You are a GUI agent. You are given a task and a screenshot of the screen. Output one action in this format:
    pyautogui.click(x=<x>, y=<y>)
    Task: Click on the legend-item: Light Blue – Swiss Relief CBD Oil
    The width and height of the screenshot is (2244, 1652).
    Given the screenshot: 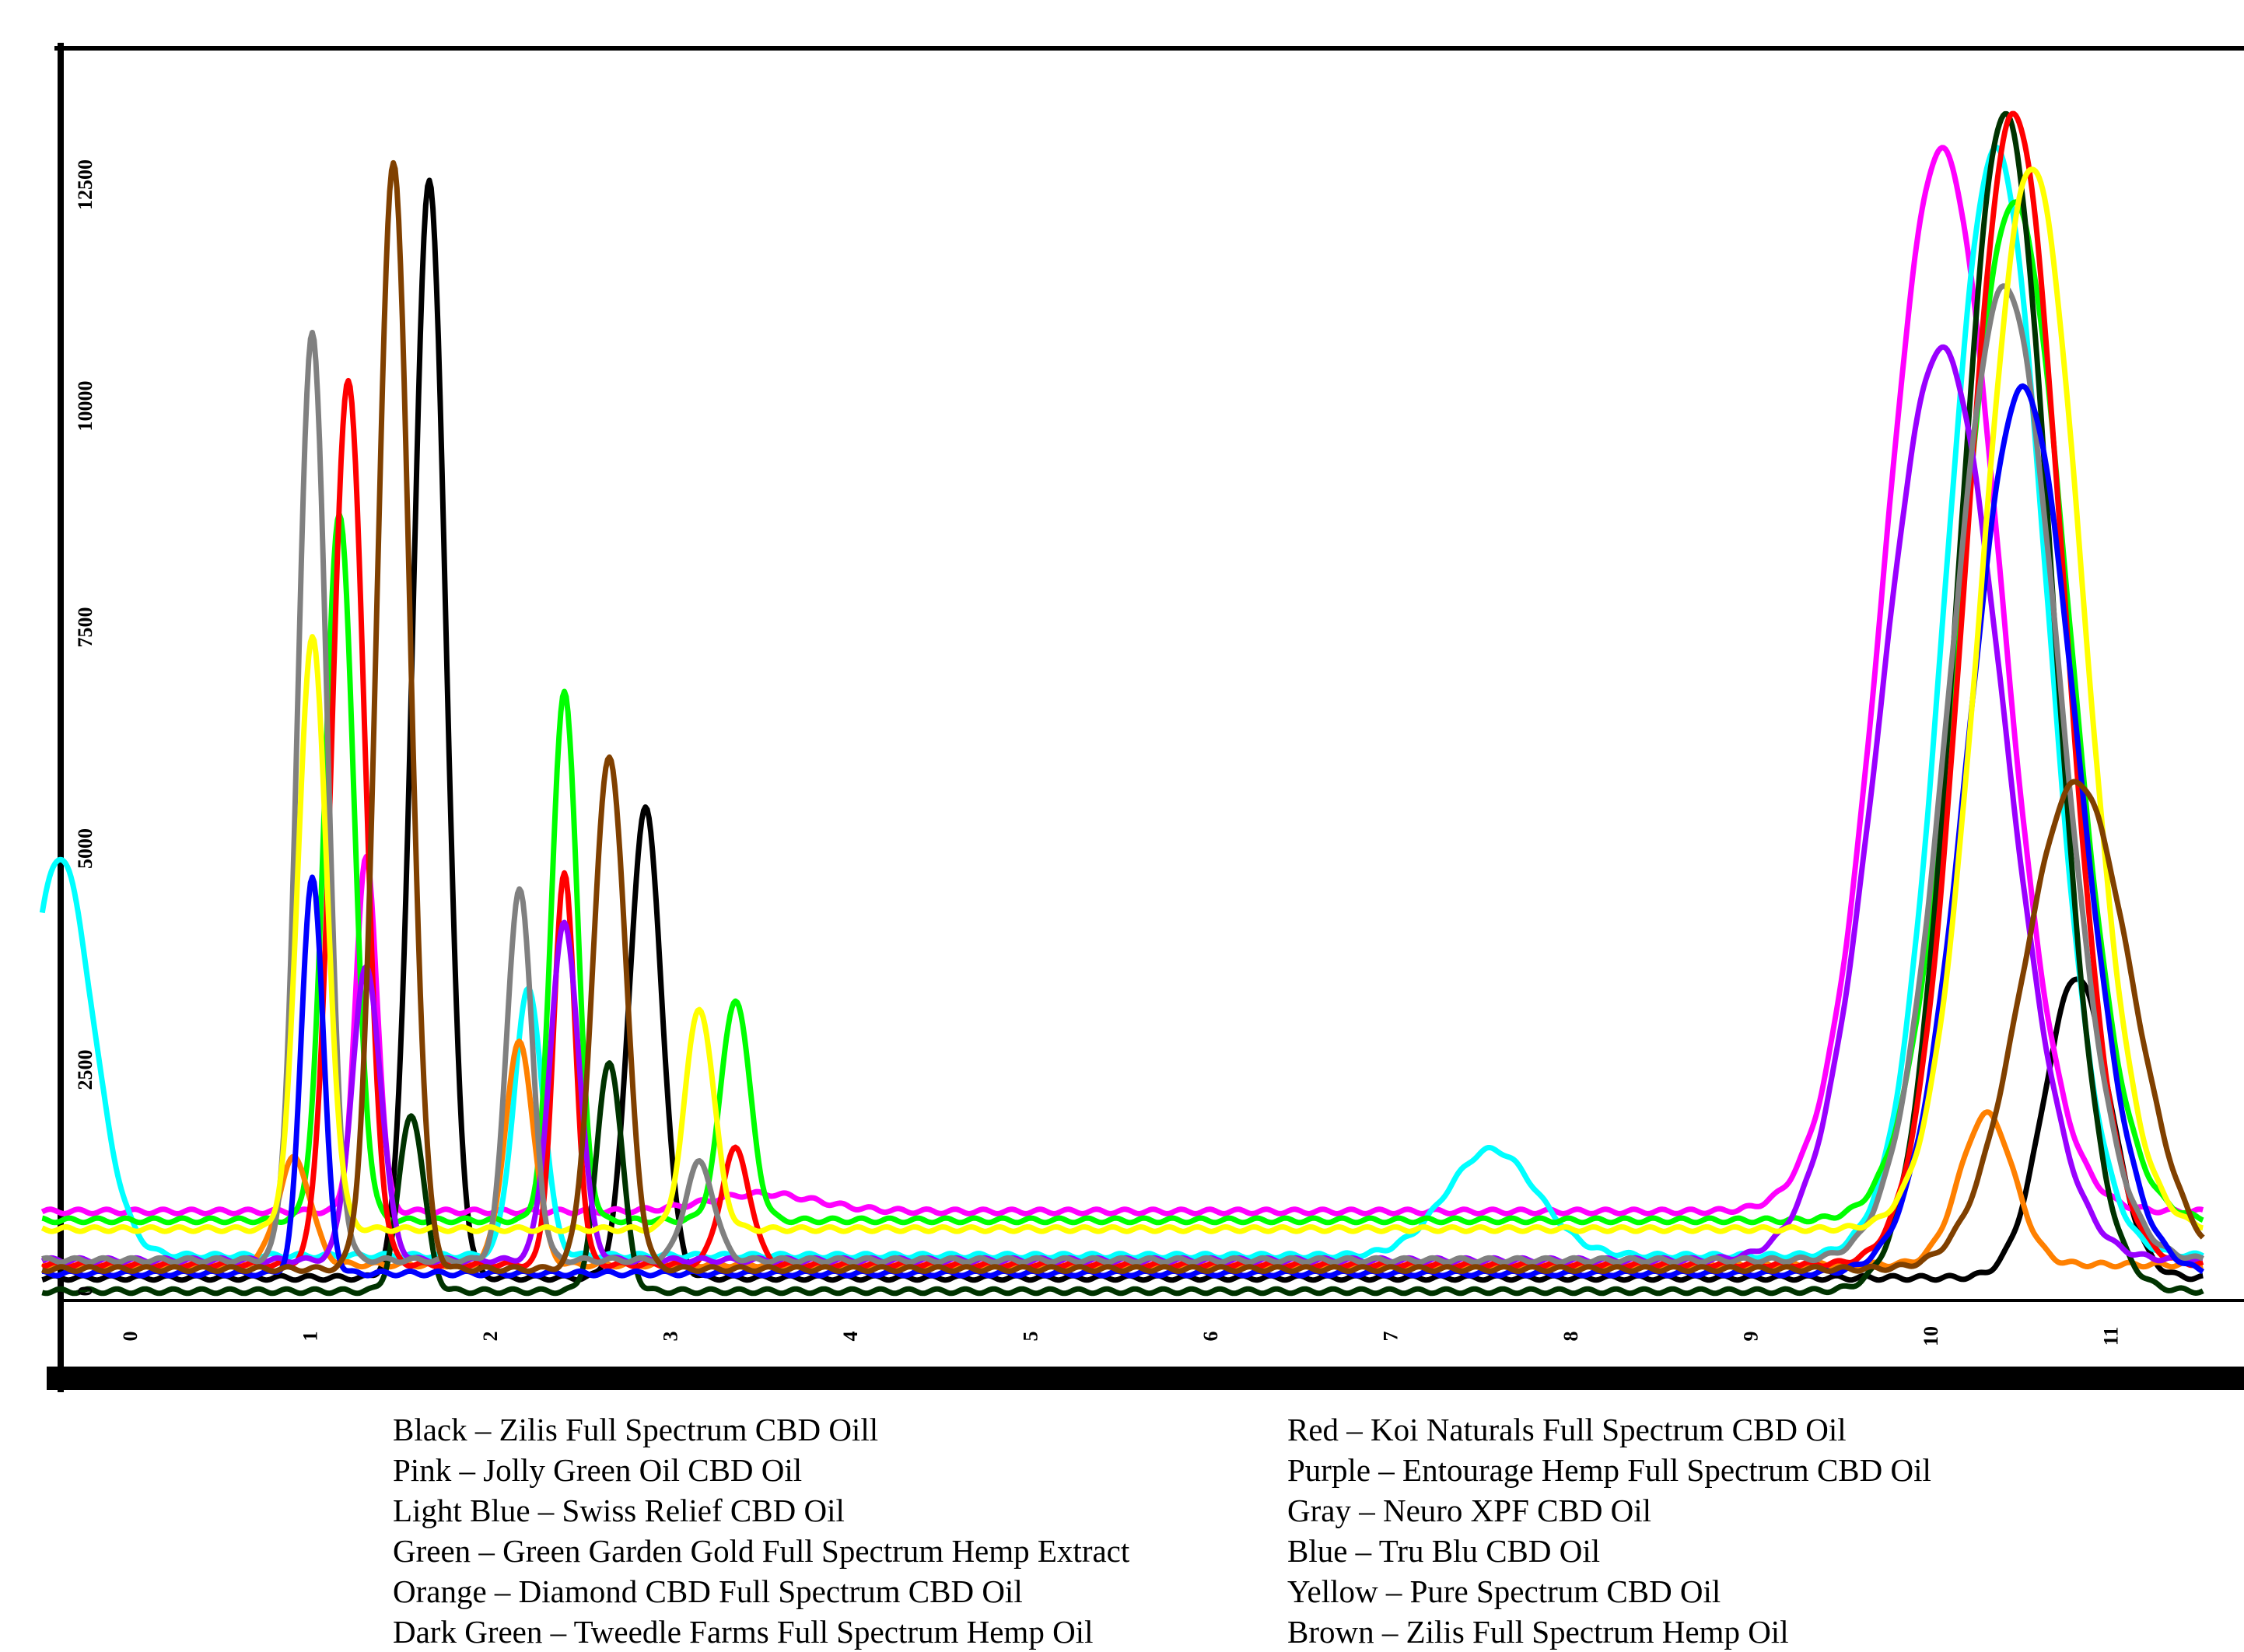 What is the action you would take?
    pyautogui.click(x=619, y=1510)
    